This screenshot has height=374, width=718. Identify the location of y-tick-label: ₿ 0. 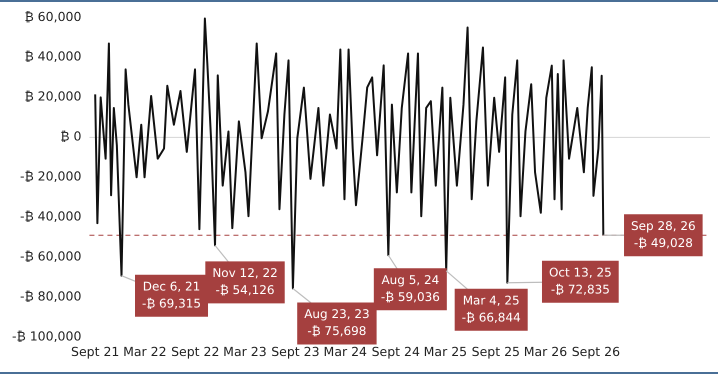
(71, 136).